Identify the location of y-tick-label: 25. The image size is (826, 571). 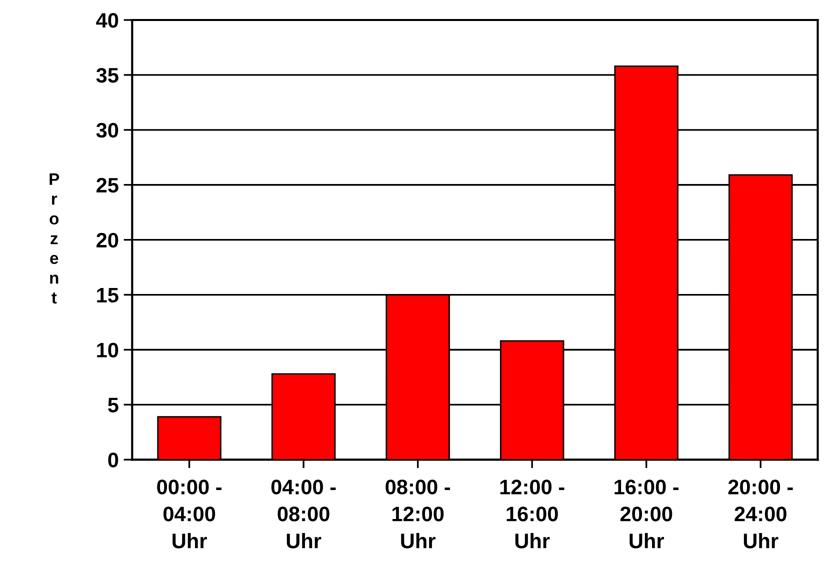
(107, 185).